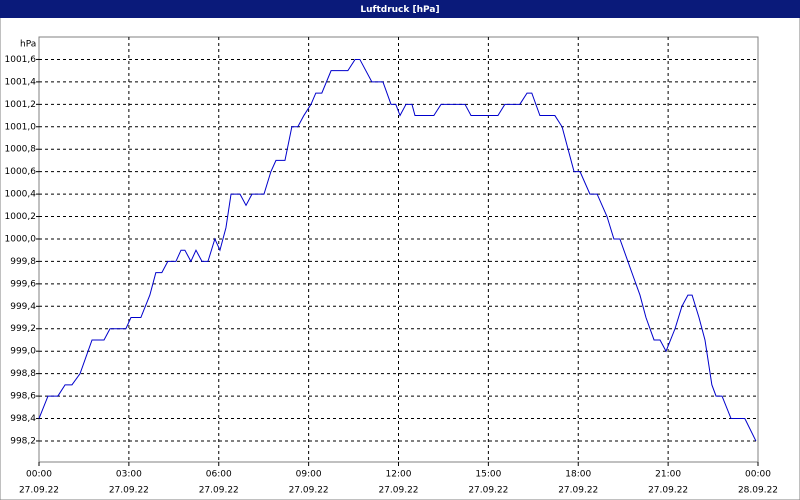 Image resolution: width=800 pixels, height=500 pixels. I want to click on y-axis-label: hPa, so click(28, 45).